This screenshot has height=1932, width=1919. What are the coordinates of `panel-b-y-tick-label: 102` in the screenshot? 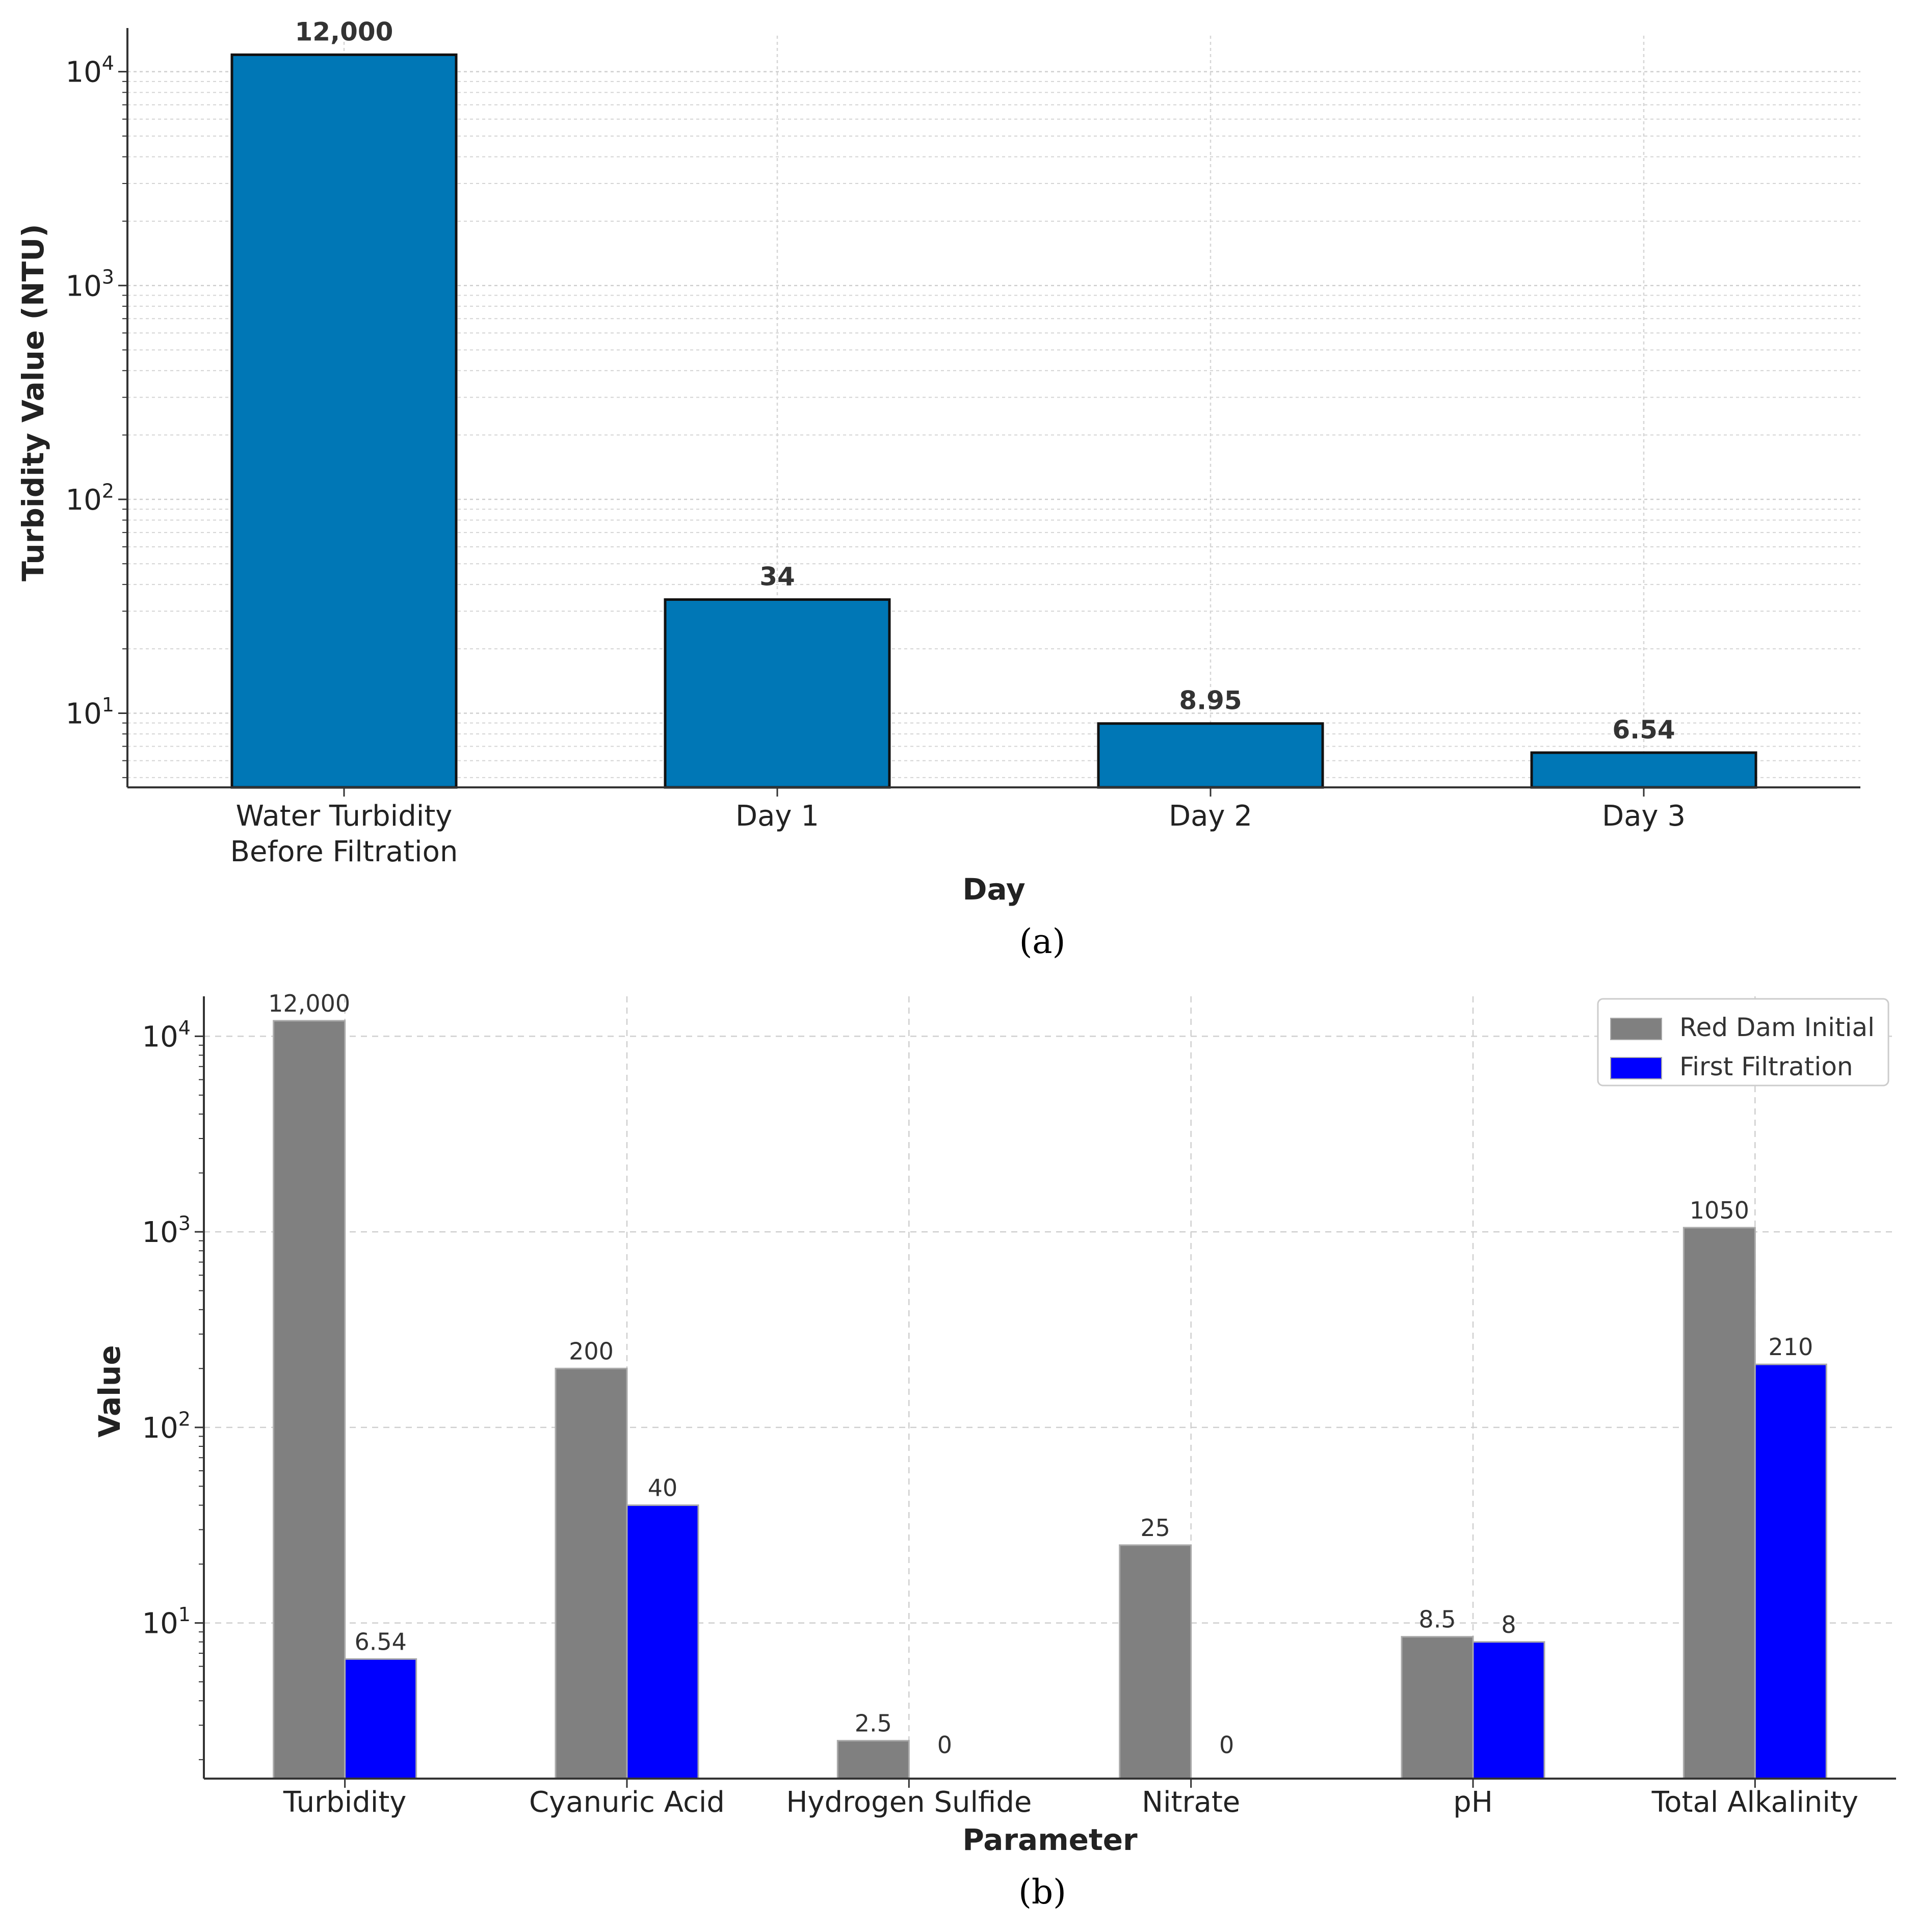 It's located at (166, 1427).